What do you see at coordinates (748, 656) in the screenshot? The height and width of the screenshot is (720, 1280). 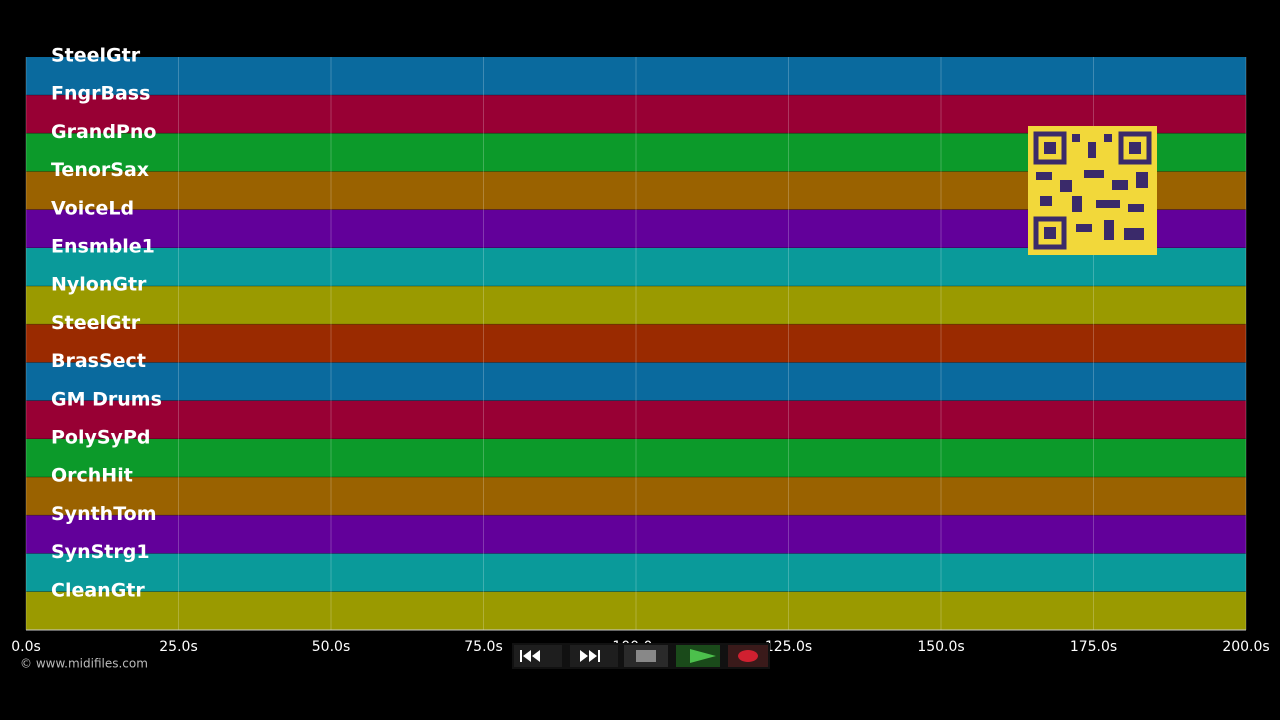 I see `record-button` at bounding box center [748, 656].